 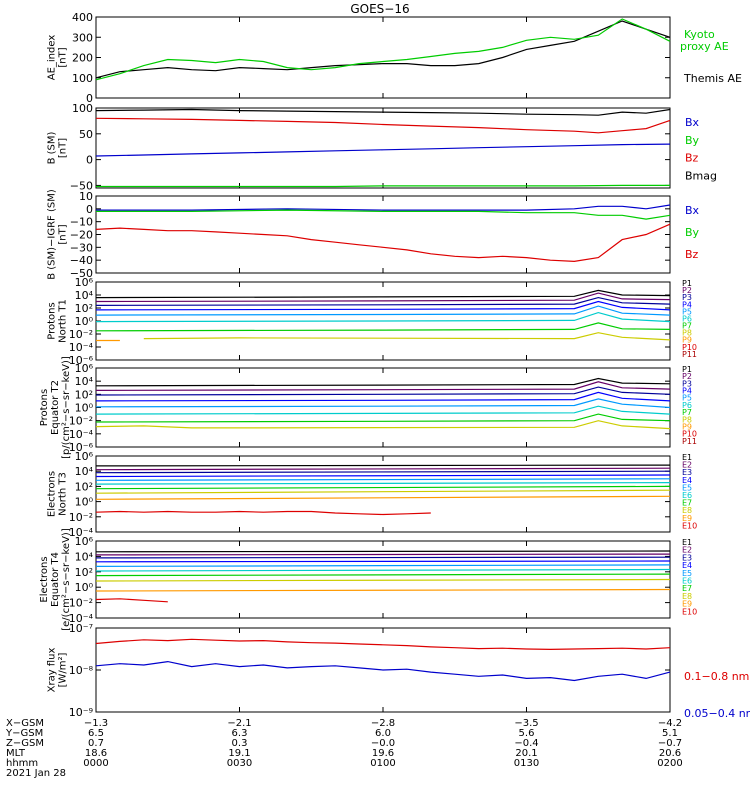 What do you see at coordinates (81, 185) in the screenshot?
I see `y-tick-label: −50` at bounding box center [81, 185].